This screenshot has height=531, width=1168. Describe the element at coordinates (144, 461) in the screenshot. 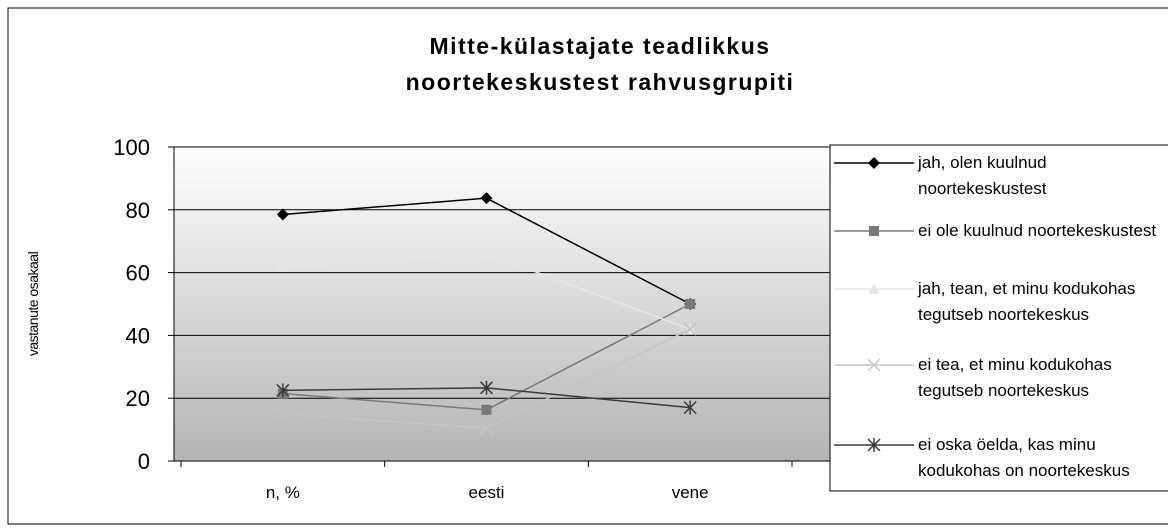

I see `y-tick-label: 0` at that location.